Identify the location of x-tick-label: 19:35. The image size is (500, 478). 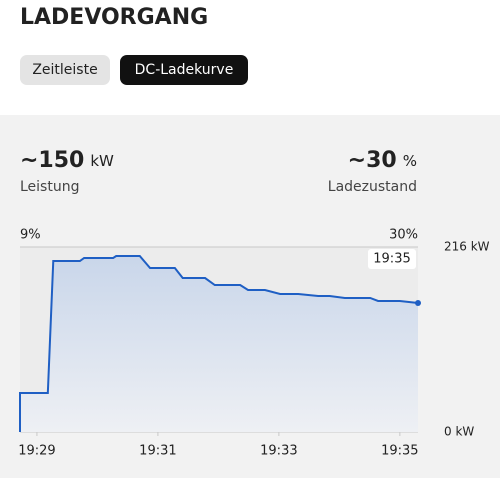
(399, 451).